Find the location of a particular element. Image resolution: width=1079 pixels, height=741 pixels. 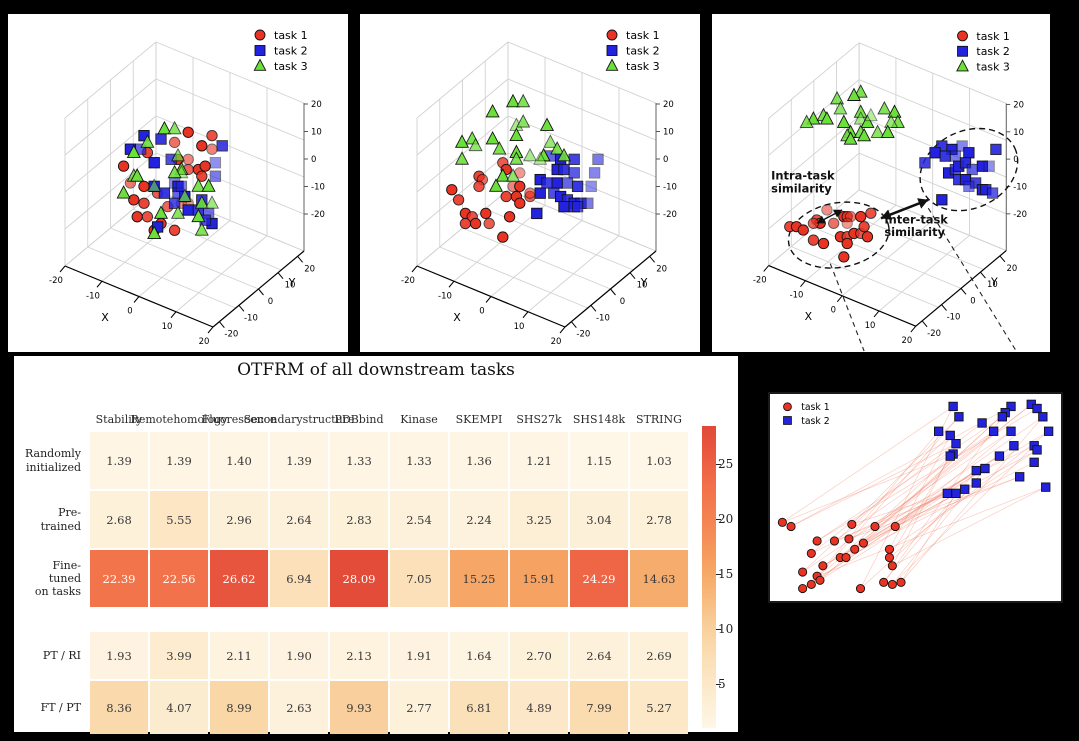

heatmap-cell: 7.05 is located at coordinates (419, 578).